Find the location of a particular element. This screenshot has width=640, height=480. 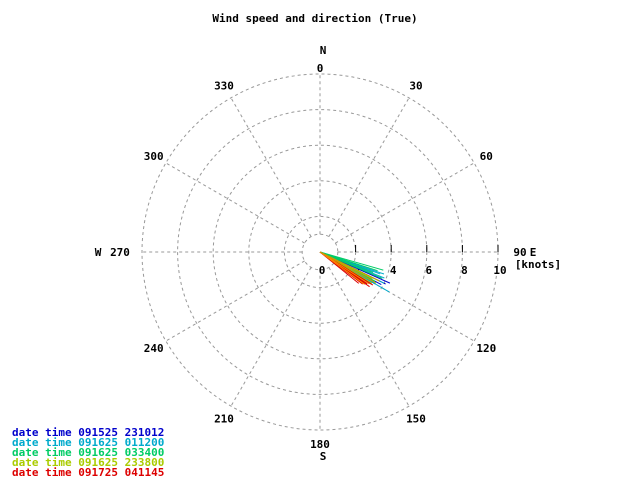

angle-label: 180 is located at coordinates (320, 444).